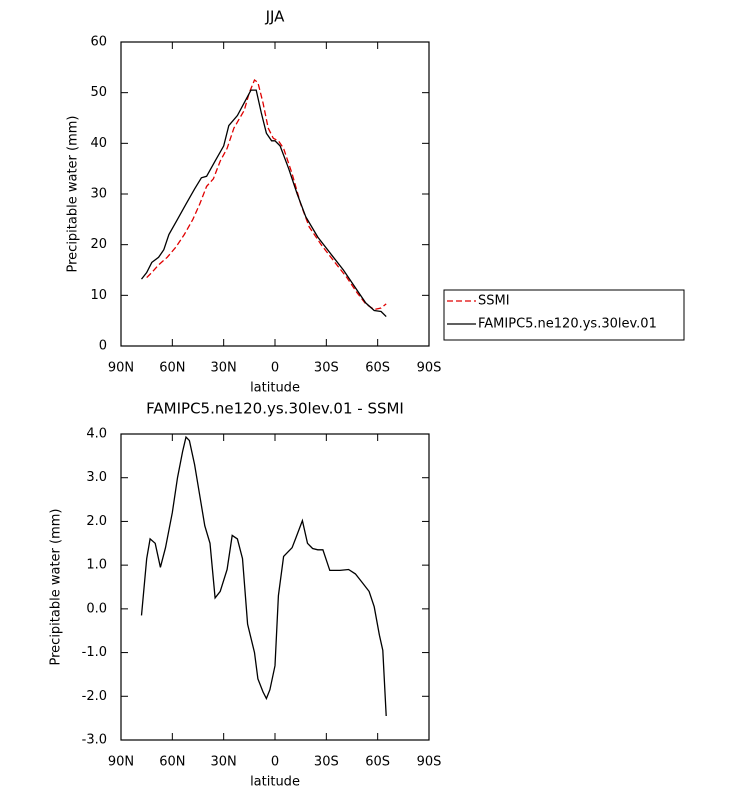 The width and height of the screenshot is (733, 796). I want to click on y-tick-label: 60, so click(98, 42).